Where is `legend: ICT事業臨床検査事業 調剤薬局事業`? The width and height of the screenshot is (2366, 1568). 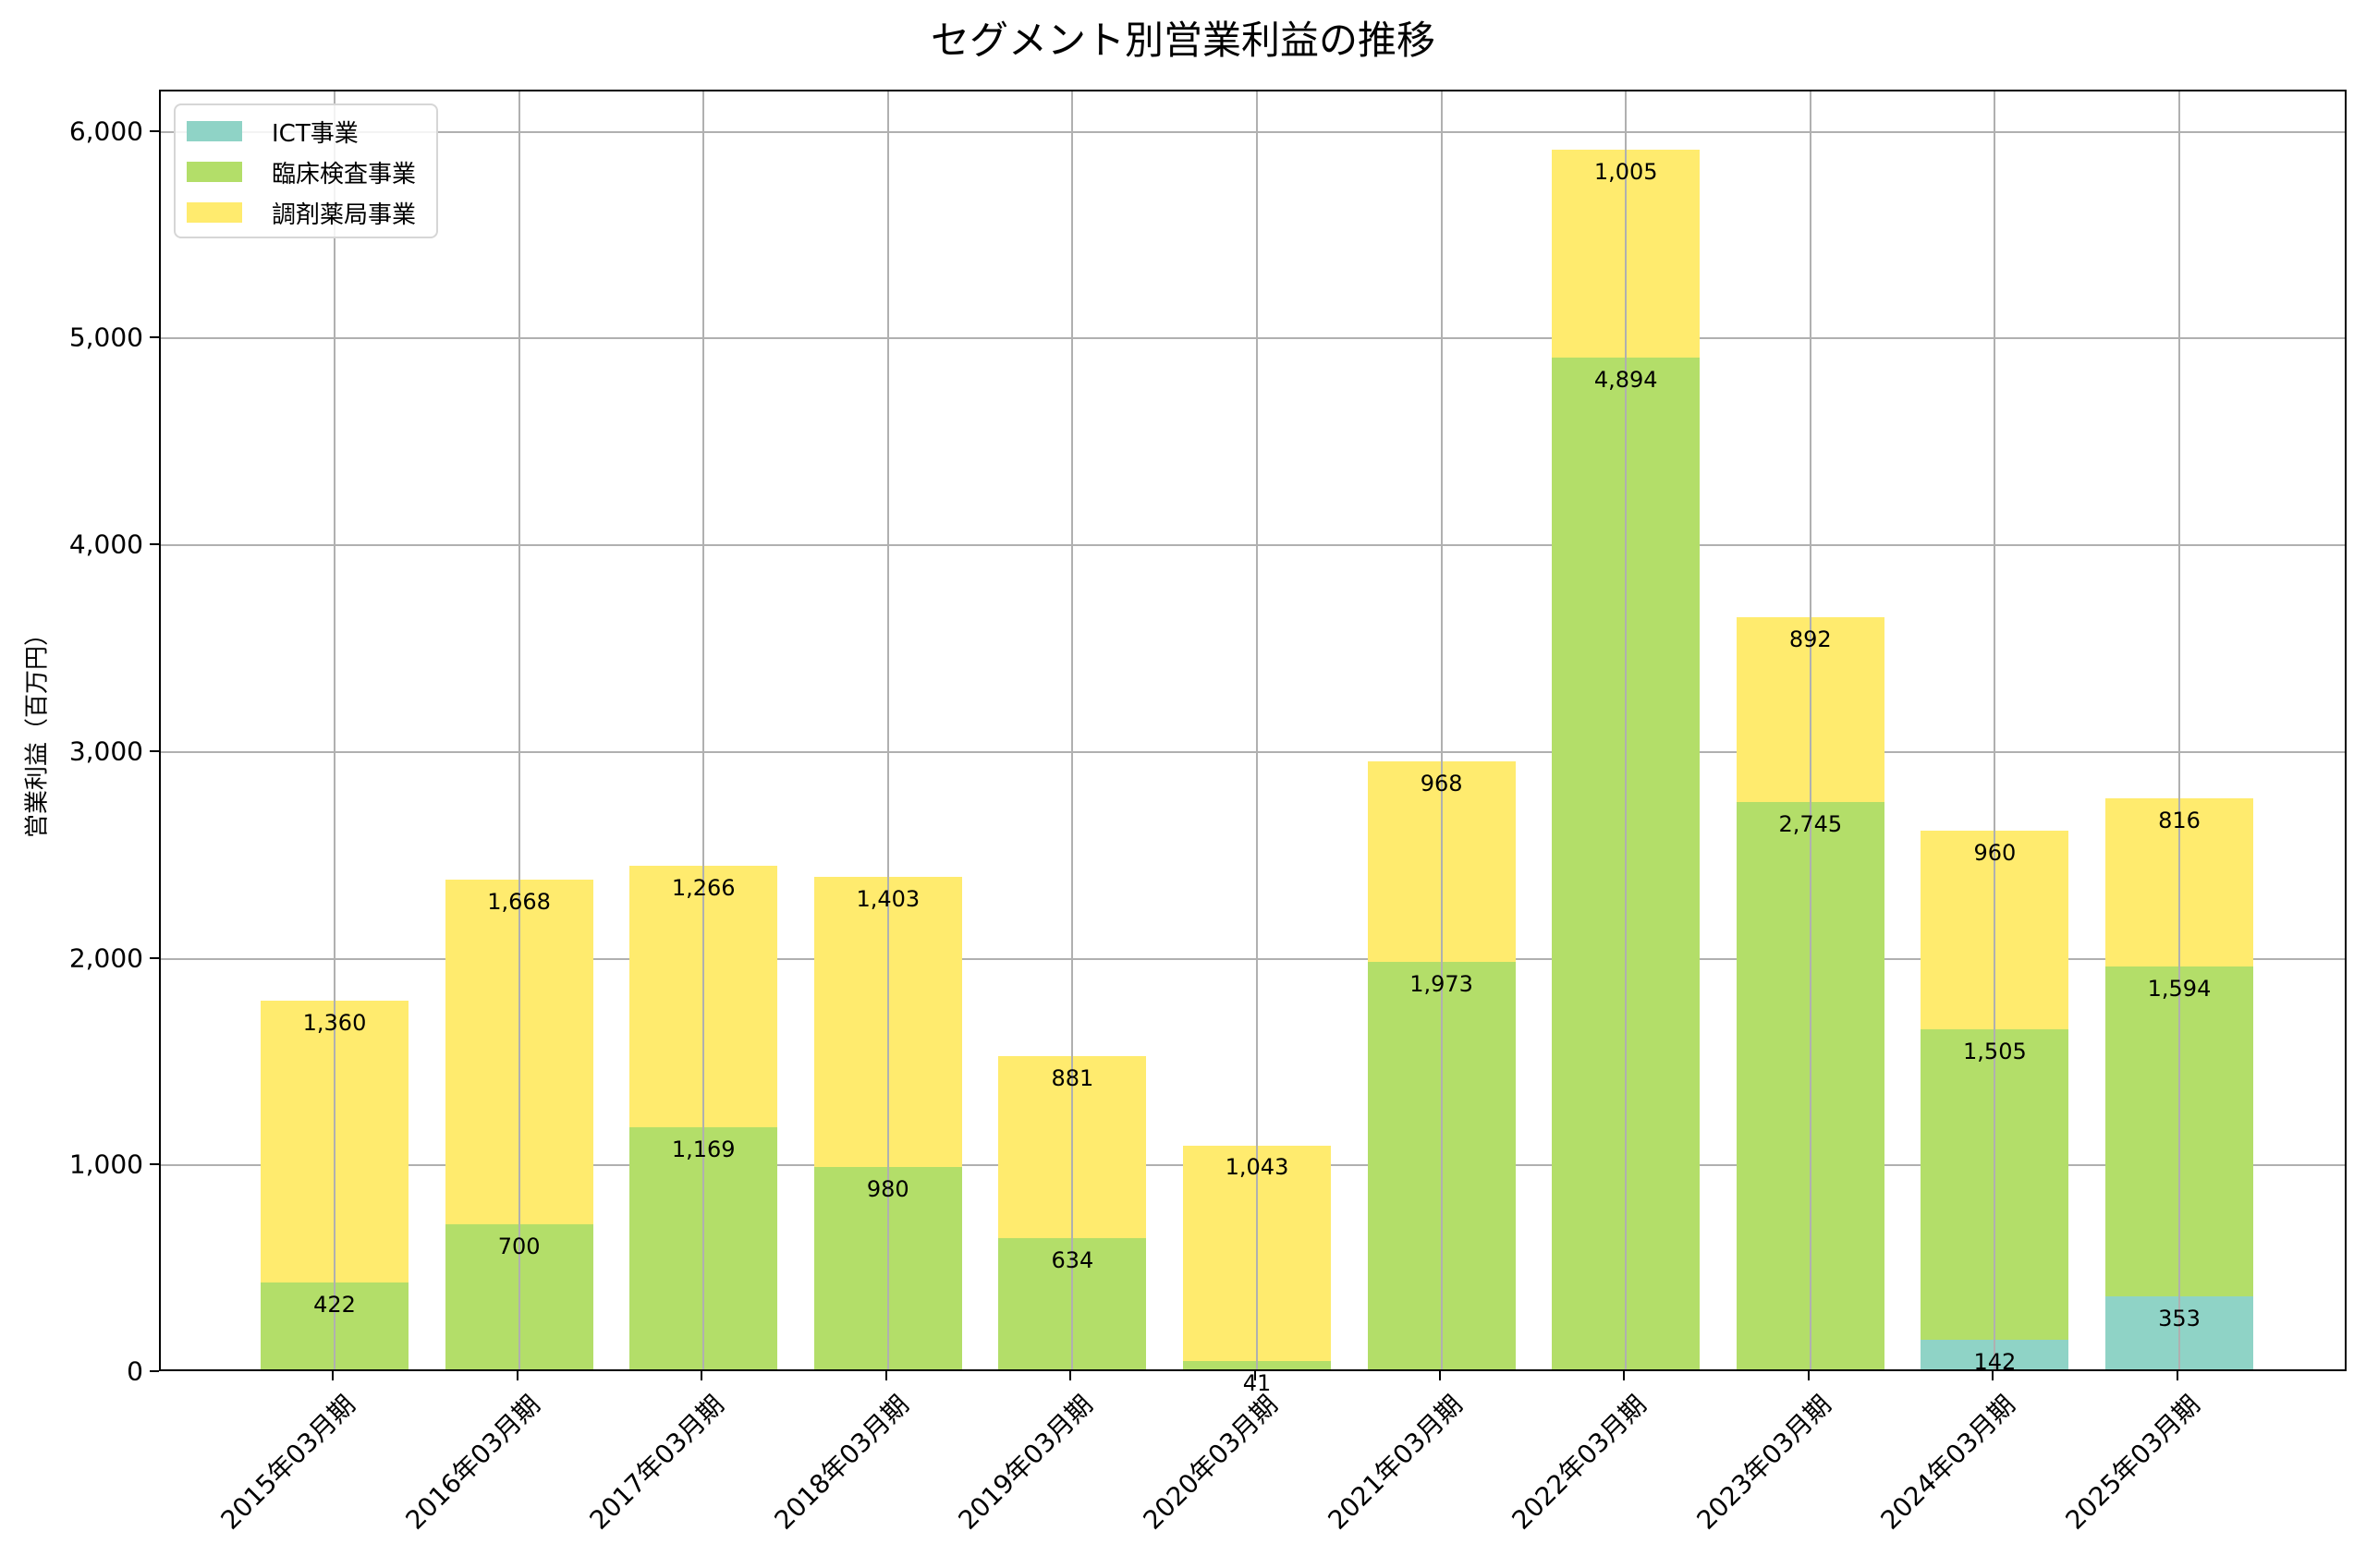 legend: ICT事業臨床検査事業 調剤薬局事業 is located at coordinates (306, 170).